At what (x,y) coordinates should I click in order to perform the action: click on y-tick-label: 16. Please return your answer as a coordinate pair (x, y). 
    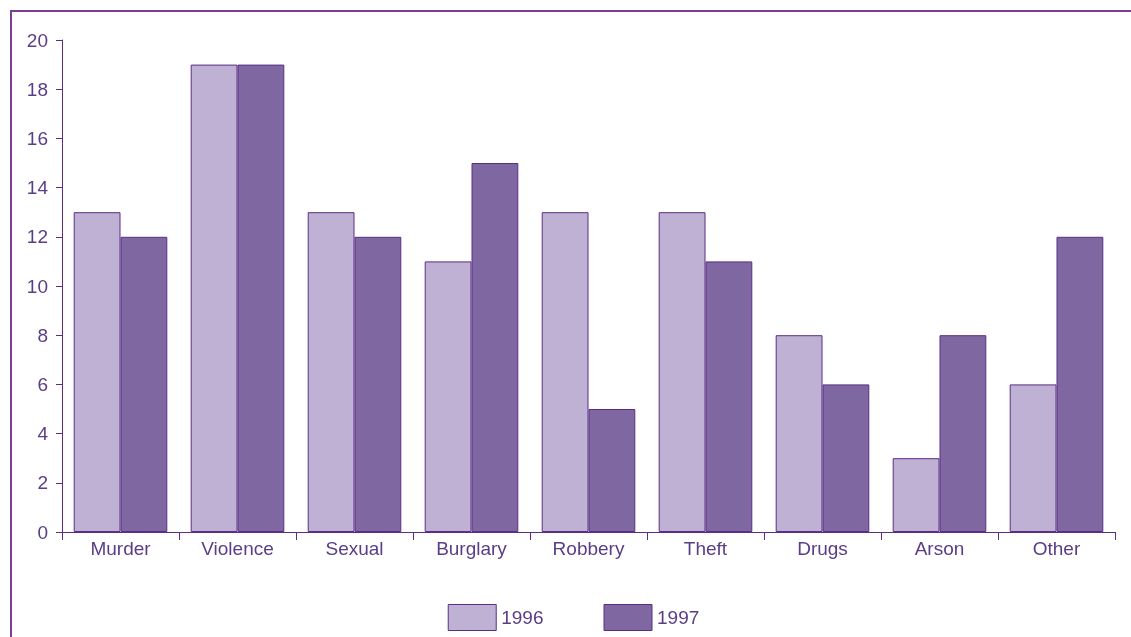
    Looking at the image, I should click on (37, 138).